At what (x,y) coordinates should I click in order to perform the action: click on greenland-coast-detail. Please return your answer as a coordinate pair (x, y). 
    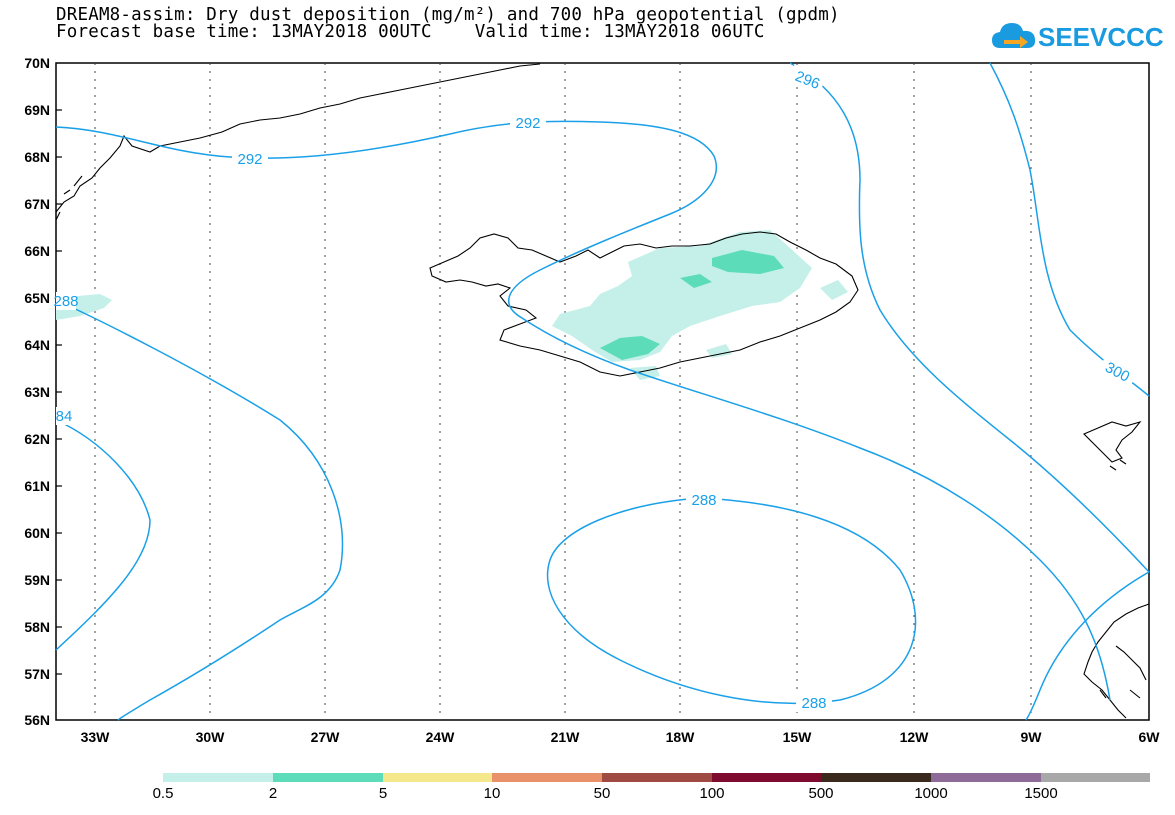
    Looking at the image, I should click on (69, 198).